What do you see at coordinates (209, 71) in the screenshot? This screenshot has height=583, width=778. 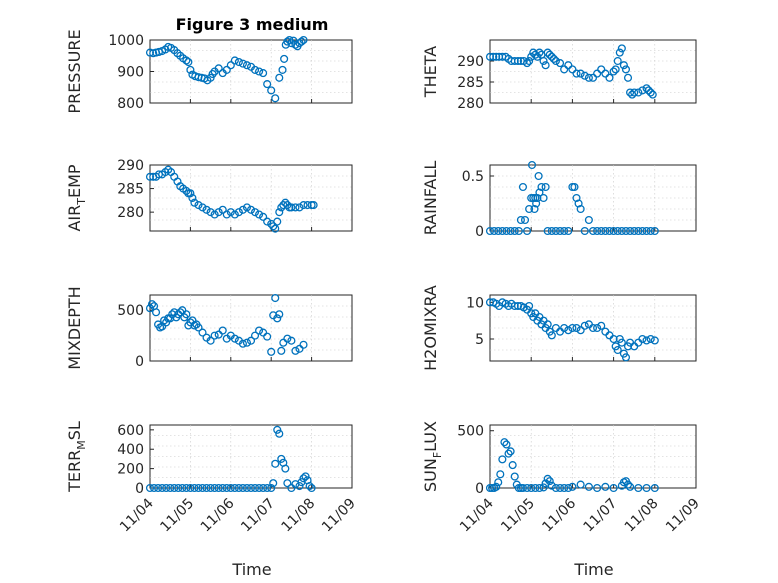 I see `subplot-1: 800 900 1000 PRESSURE` at bounding box center [209, 71].